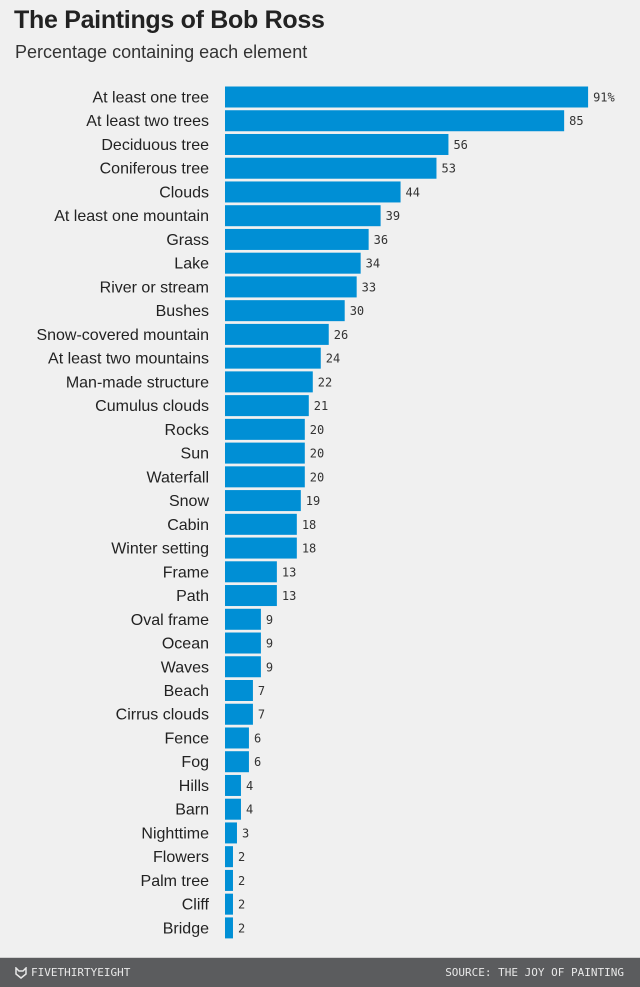 This screenshot has height=987, width=640. Describe the element at coordinates (181, 857) in the screenshot. I see `category-label: Flowers` at that location.